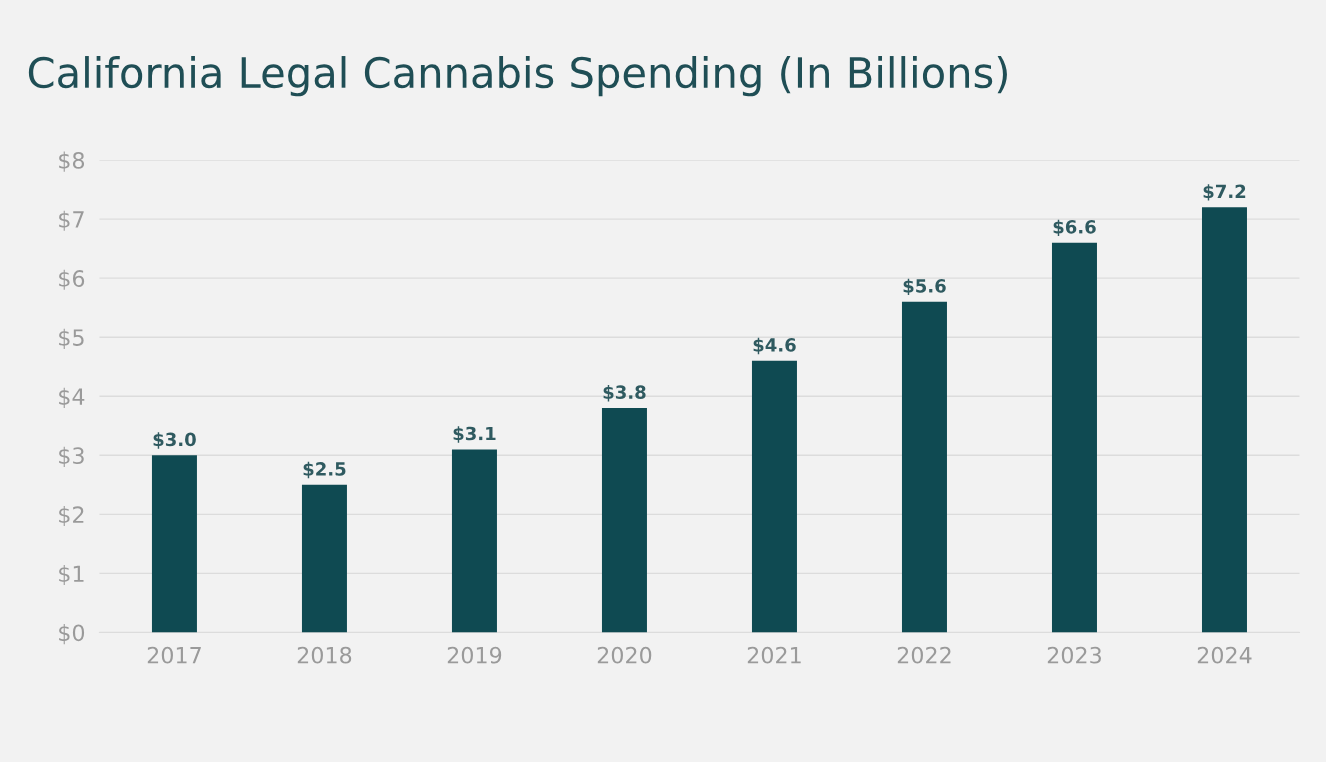  What do you see at coordinates (71, 575) in the screenshot?
I see `y-tick-label: $1` at bounding box center [71, 575].